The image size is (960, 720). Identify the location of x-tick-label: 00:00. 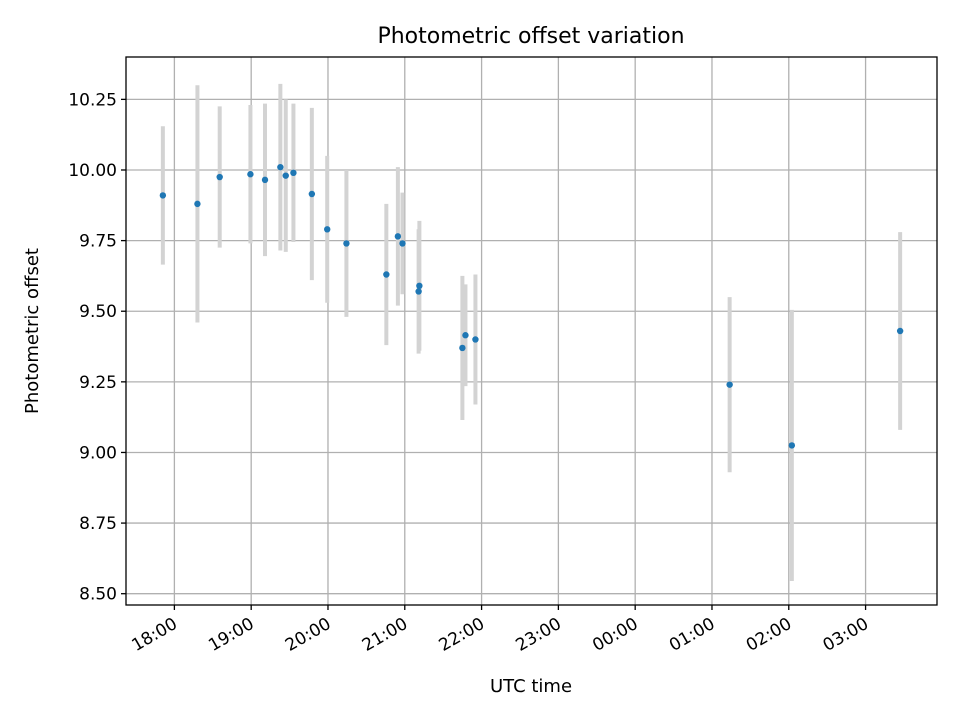
(615, 635).